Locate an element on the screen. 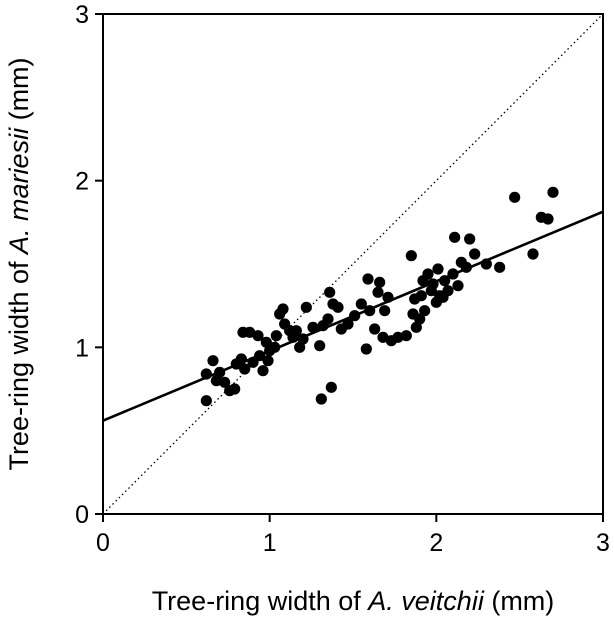 Image resolution: width=614 pixels, height=623 pixels. x-tick-label: 3 is located at coordinates (603, 543).